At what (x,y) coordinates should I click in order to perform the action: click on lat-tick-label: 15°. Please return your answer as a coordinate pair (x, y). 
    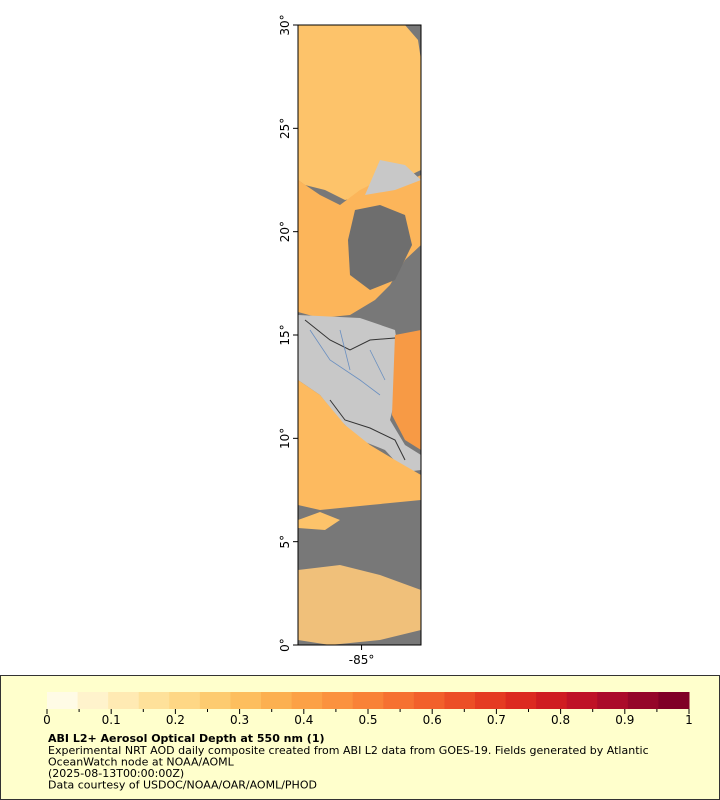
    Looking at the image, I should click on (285, 334).